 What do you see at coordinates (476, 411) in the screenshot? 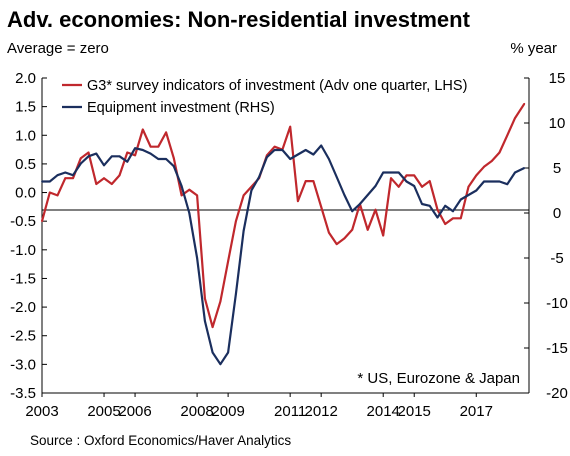
I see `x-tick-label: 2017` at bounding box center [476, 411].